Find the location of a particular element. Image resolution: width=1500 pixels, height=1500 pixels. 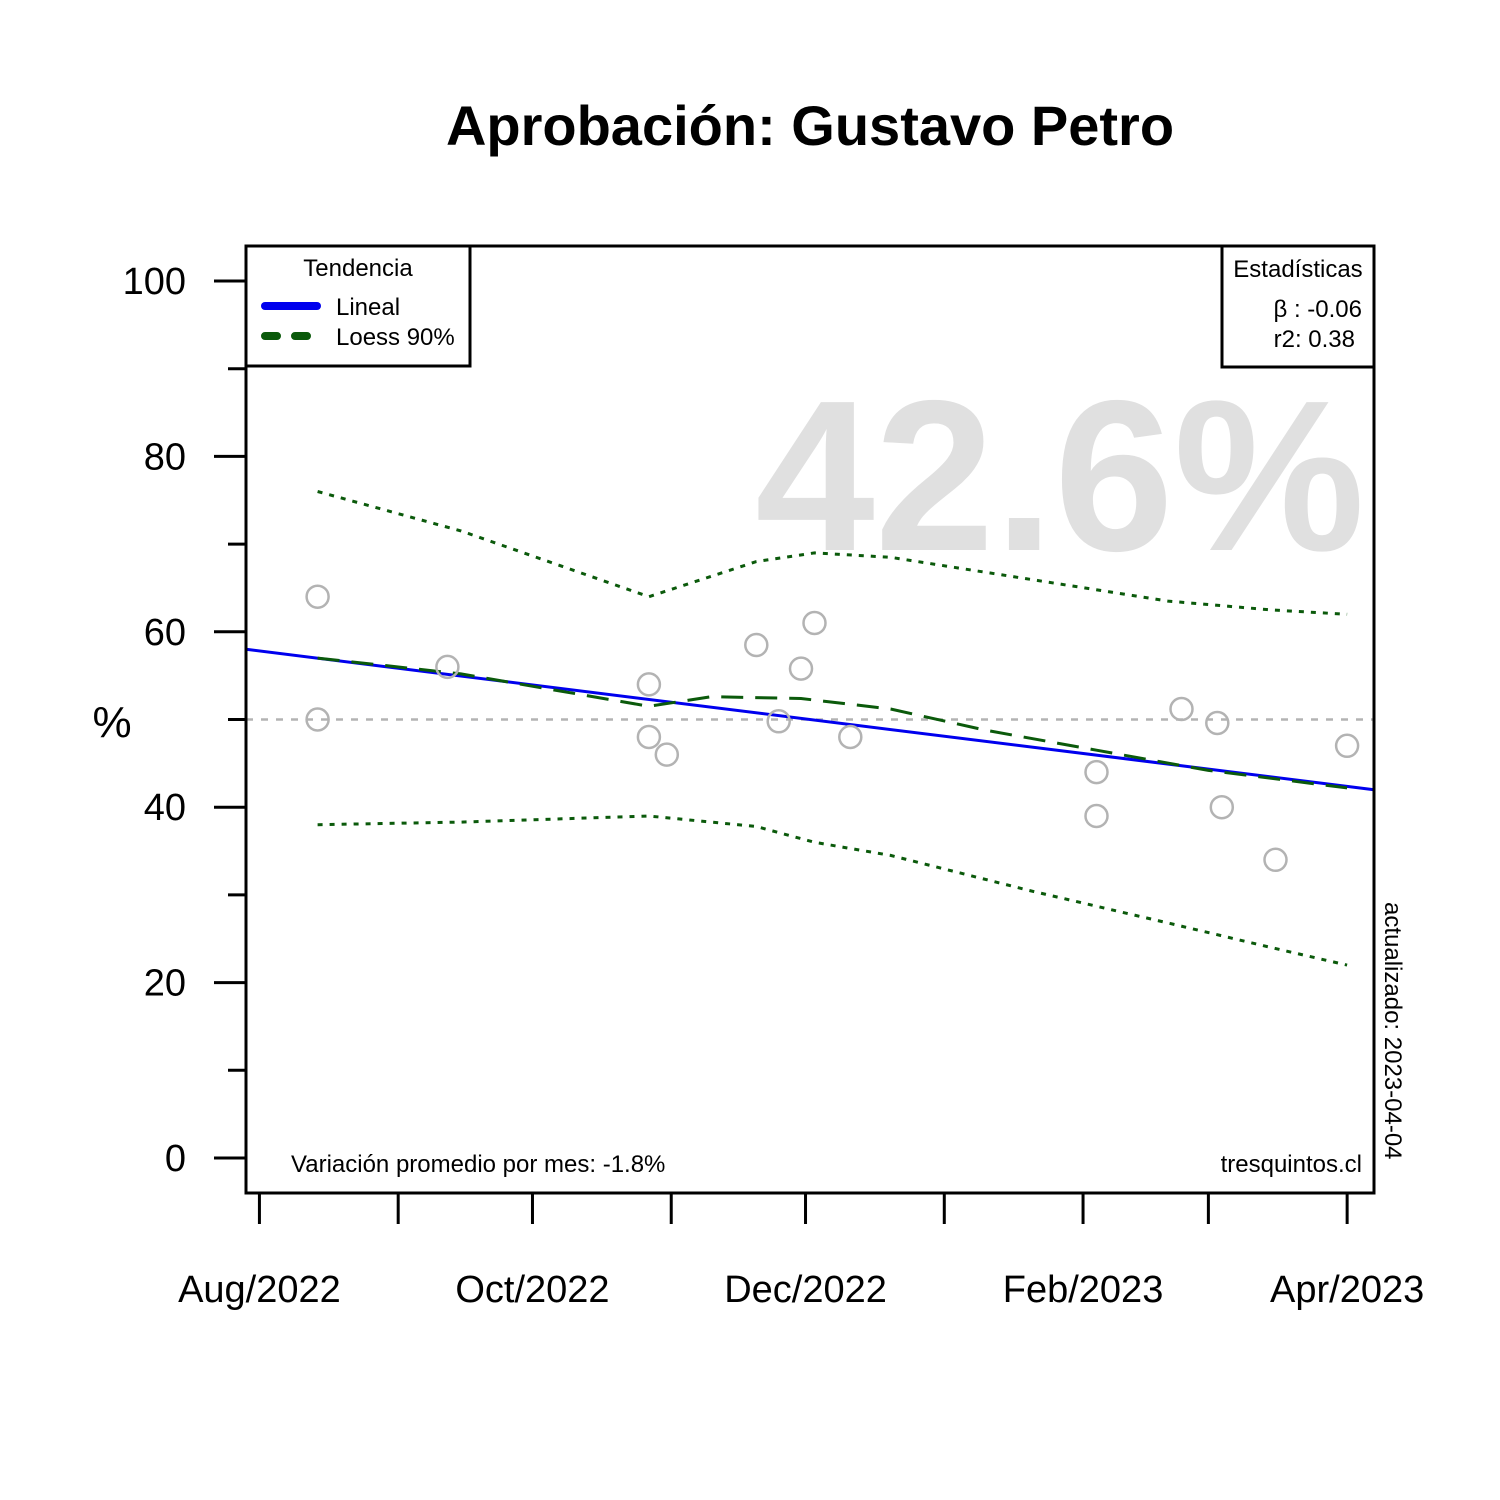

data-points-layer is located at coordinates (832, 728).